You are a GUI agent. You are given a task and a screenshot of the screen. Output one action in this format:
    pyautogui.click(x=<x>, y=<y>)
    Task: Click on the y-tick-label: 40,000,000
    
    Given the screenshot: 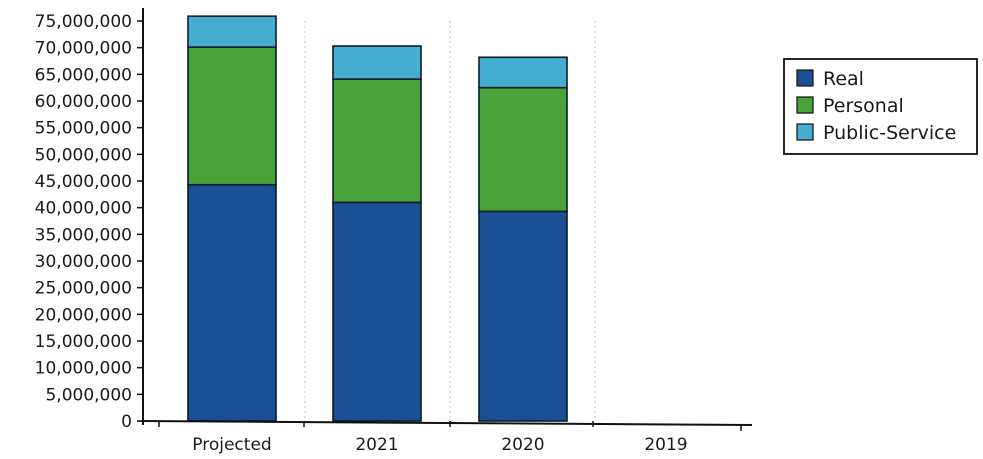 What is the action you would take?
    pyautogui.click(x=83, y=209)
    